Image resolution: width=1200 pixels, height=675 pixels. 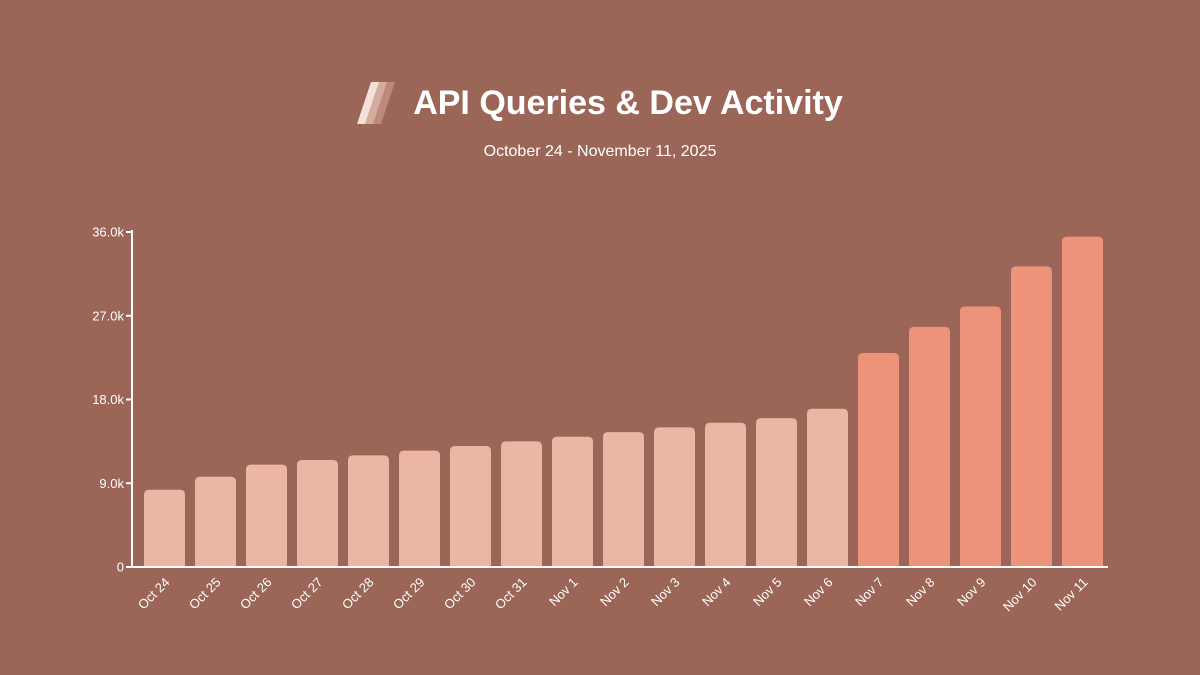 I want to click on x-tick-label: Nov 4, so click(x=716, y=592).